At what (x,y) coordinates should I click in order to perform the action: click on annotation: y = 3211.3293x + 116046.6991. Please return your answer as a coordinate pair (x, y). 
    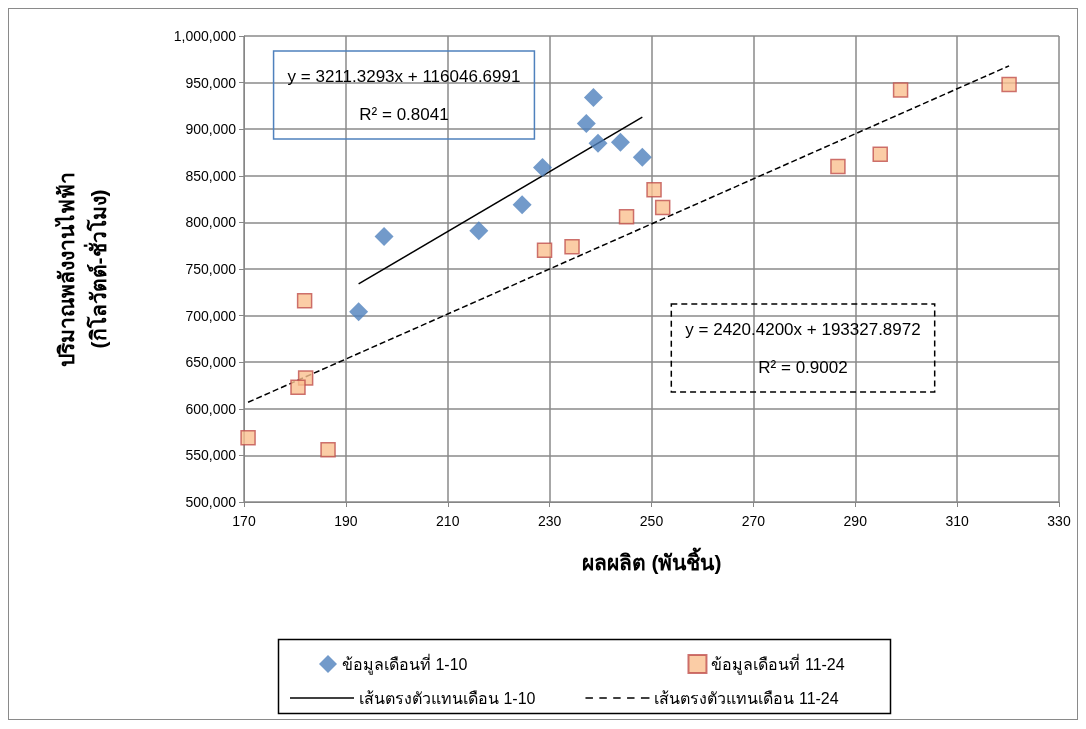
    Looking at the image, I should click on (404, 76).